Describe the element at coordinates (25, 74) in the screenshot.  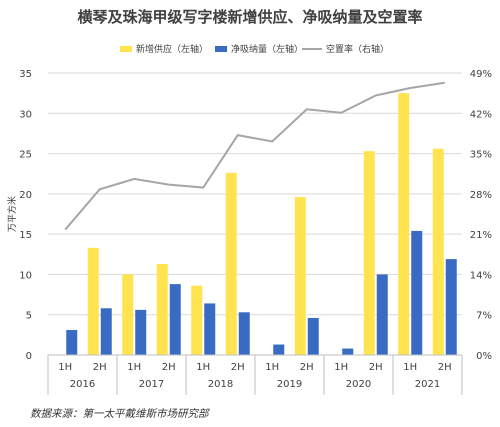
I see `y-tick-label: 35` at that location.